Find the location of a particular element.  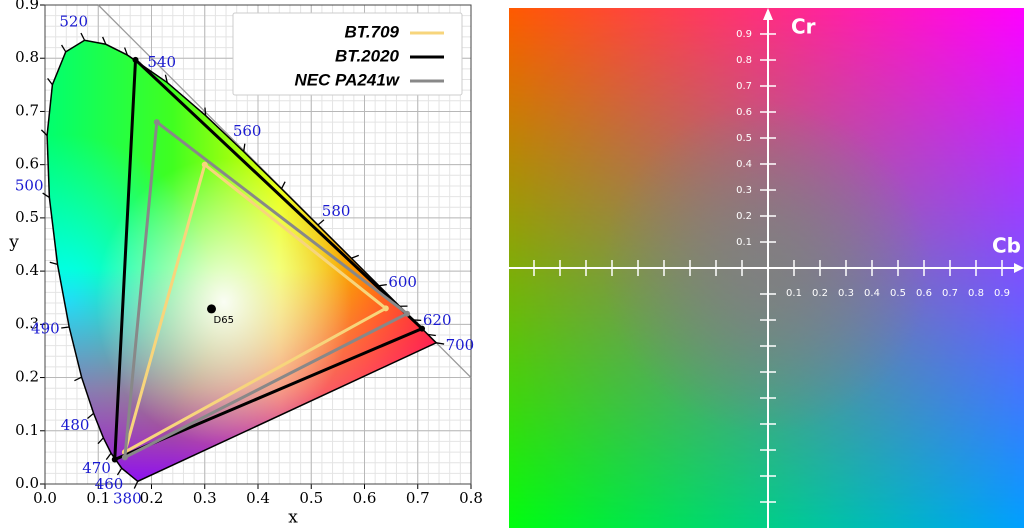

legend-box is located at coordinates (347, 54).